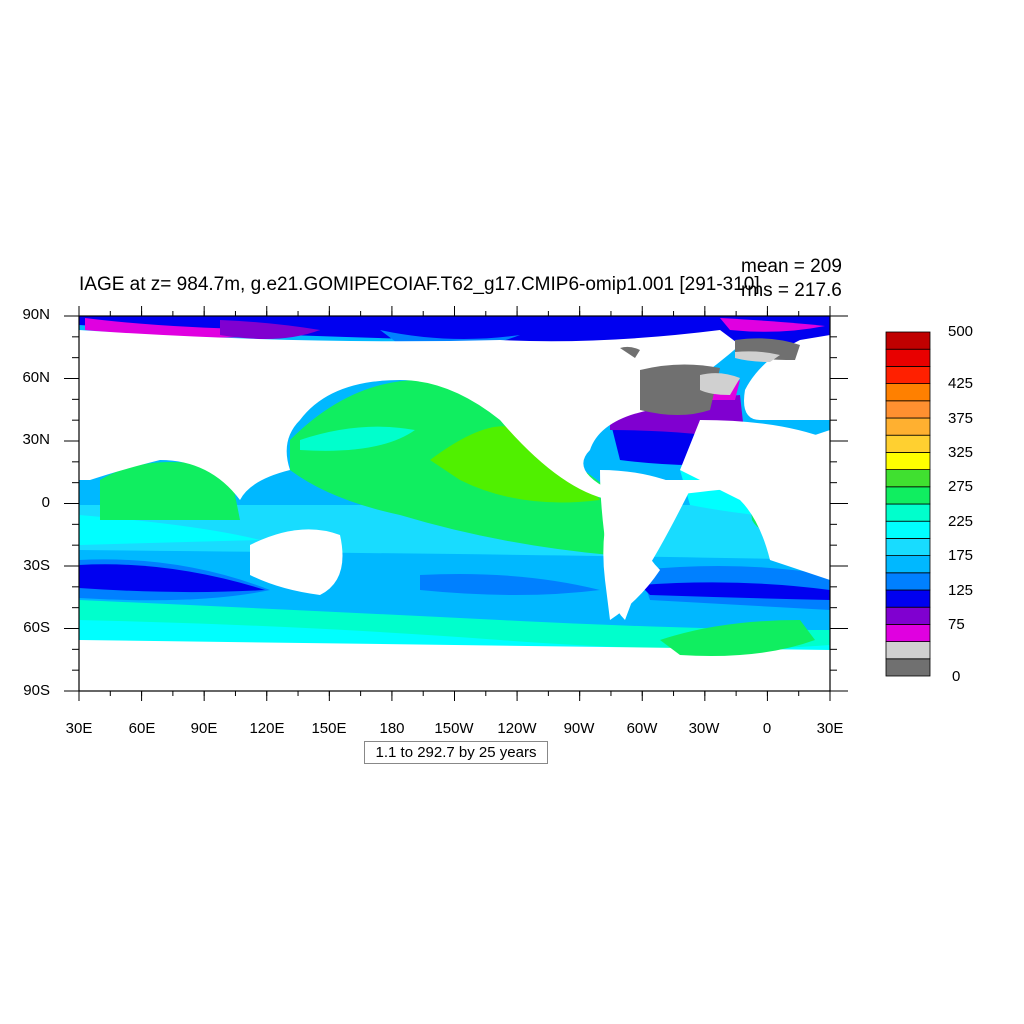 This screenshot has height=1024, width=1024. Describe the element at coordinates (961, 452) in the screenshot. I see `colorbar-label-325: 325` at that location.